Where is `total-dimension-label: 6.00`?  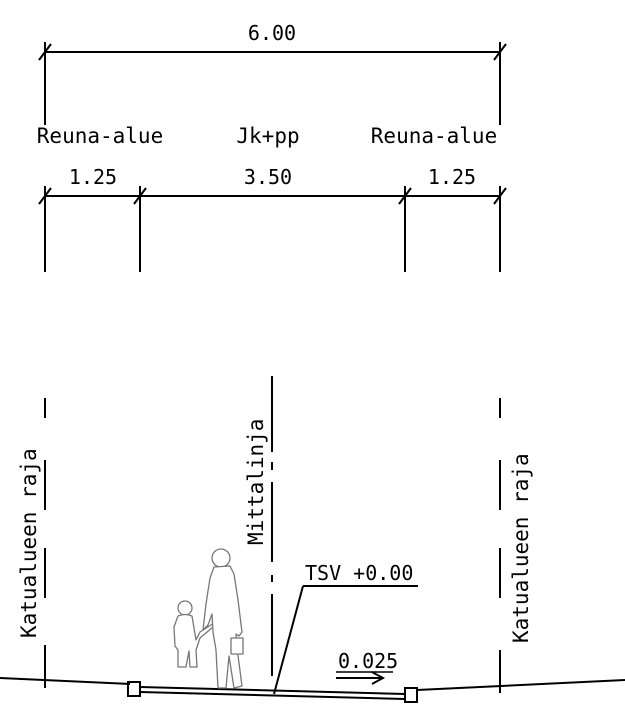
total-dimension-label: 6.00 is located at coordinates (272, 33).